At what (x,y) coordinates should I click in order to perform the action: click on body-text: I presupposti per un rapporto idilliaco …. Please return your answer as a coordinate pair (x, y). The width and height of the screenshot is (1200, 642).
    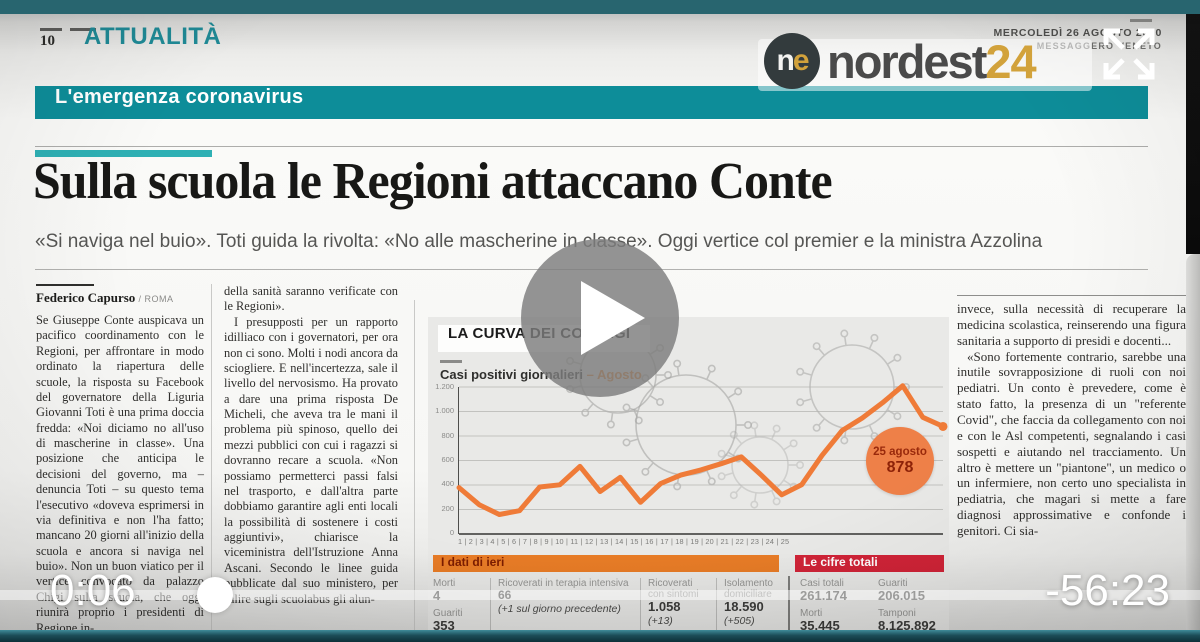
    Looking at the image, I should click on (311, 460).